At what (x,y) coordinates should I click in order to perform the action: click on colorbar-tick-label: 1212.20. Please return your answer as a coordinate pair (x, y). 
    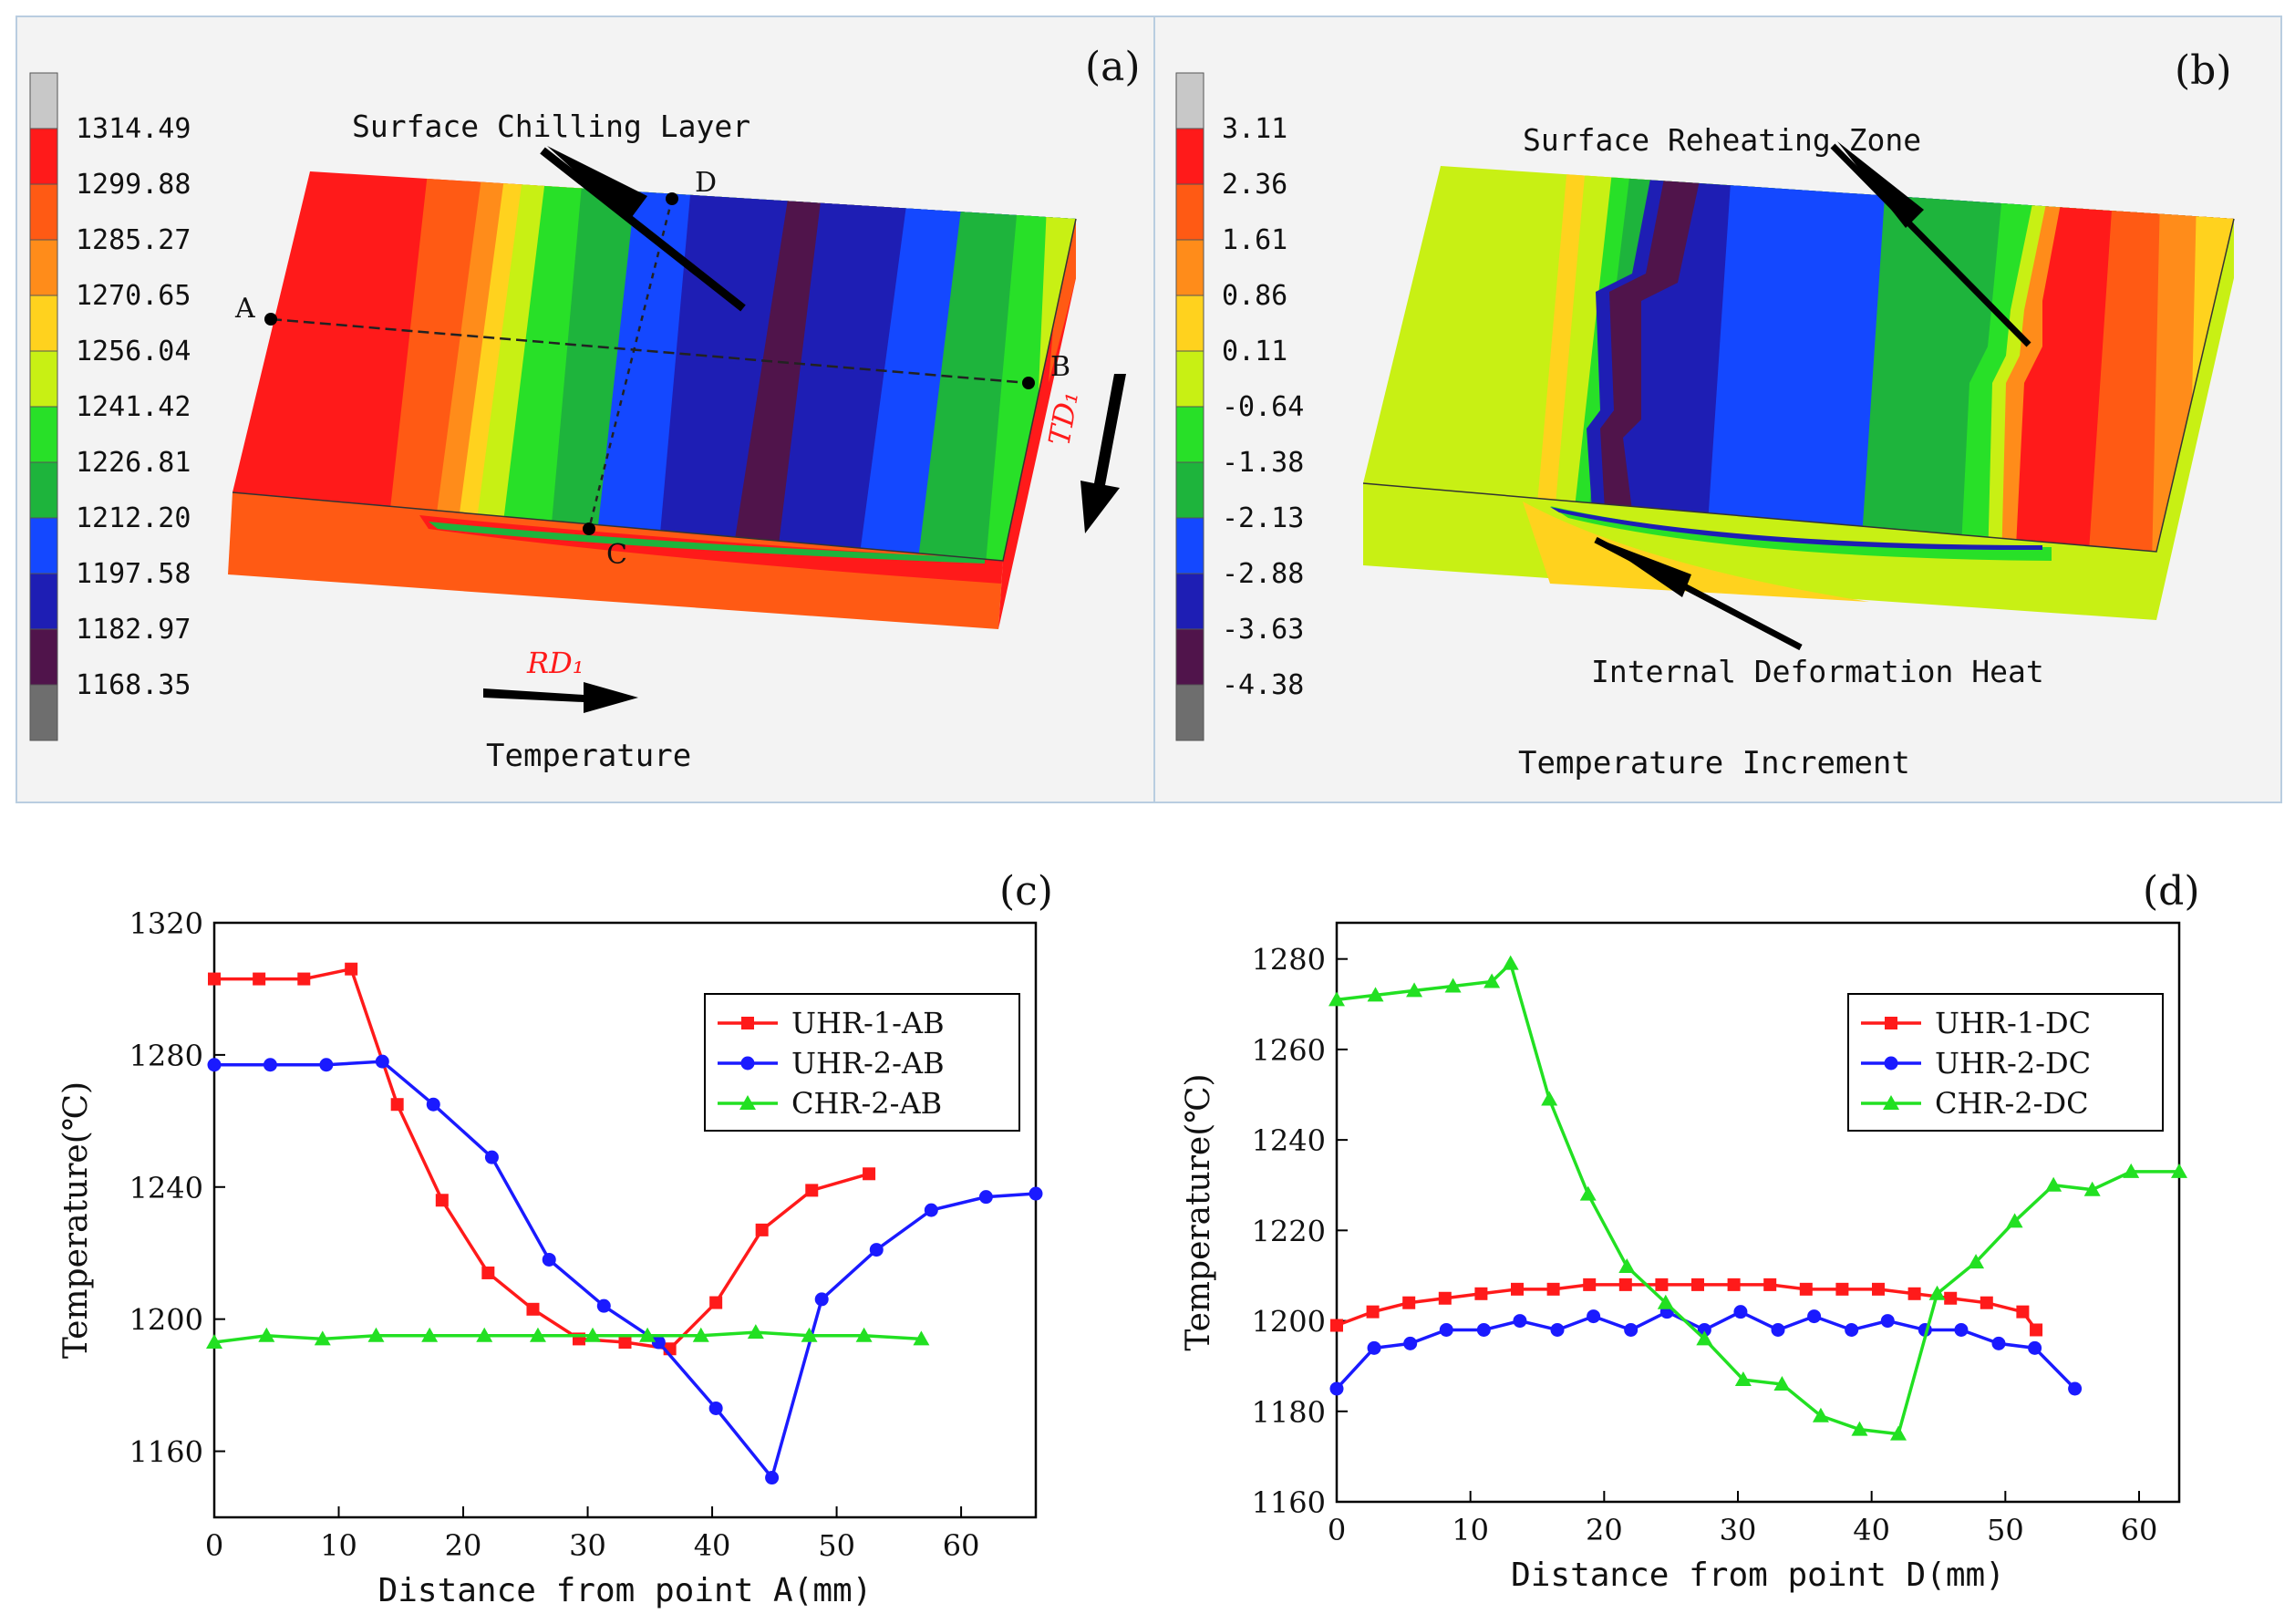
    Looking at the image, I should click on (133, 518).